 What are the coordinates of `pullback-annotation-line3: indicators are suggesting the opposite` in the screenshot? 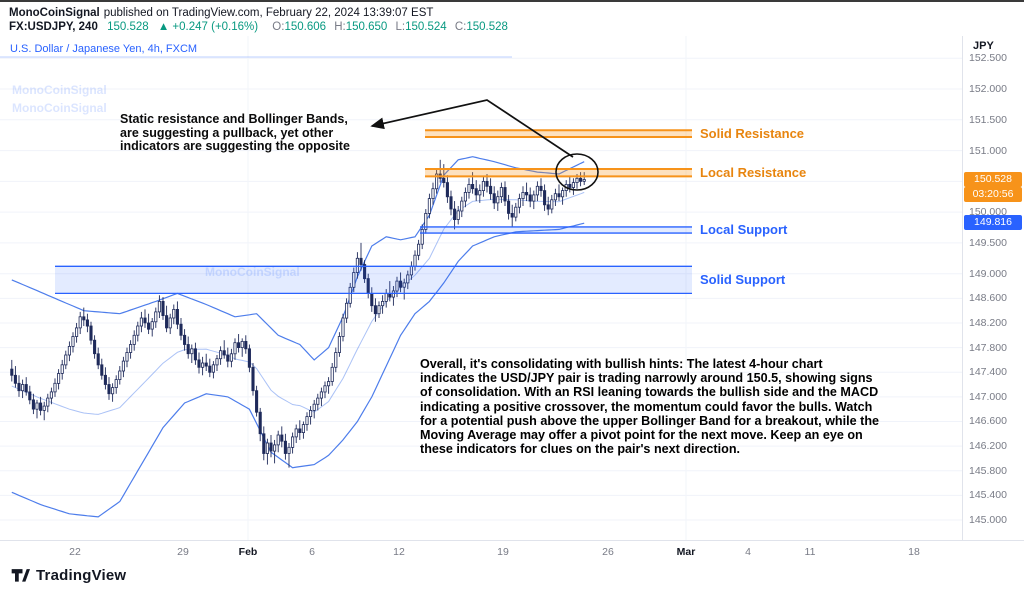 It's located at (235, 146).